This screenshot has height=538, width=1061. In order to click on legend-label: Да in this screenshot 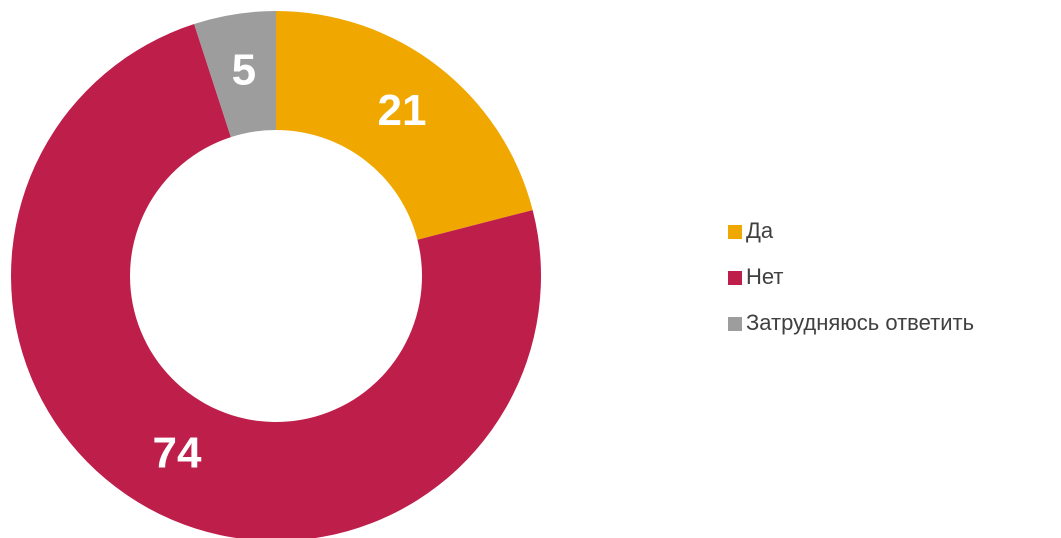, I will do `click(760, 230)`.